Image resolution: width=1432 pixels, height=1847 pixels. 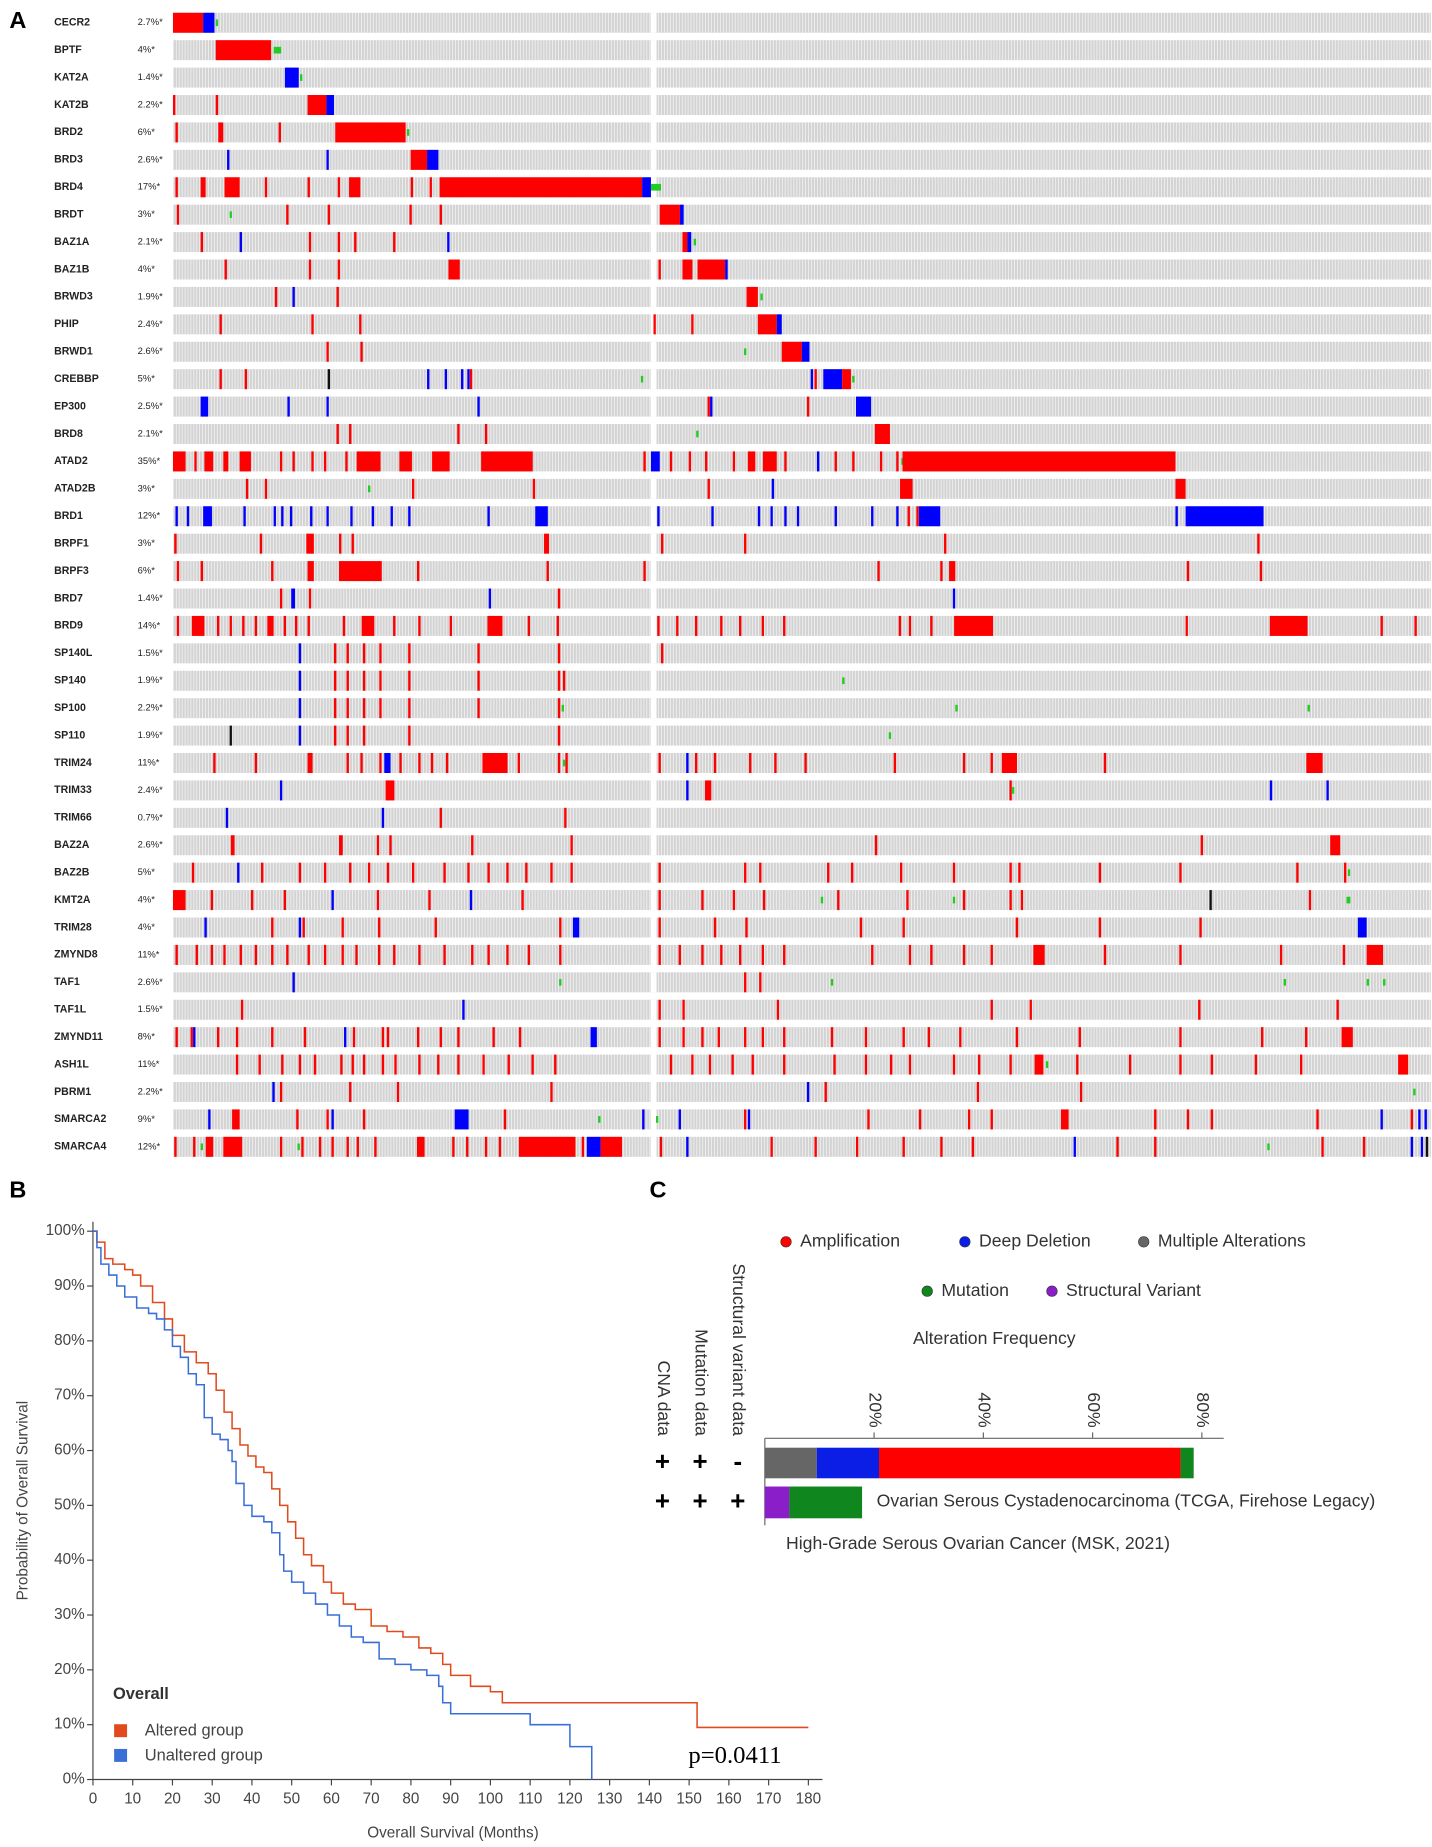 I want to click on altered-label: 6%*, so click(x=147, y=131).